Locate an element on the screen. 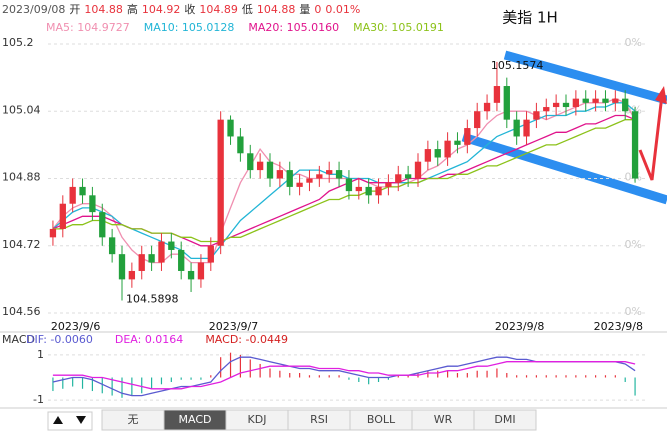 The width and height of the screenshot is (667, 433). low-label: 104.5898 is located at coordinates (152, 298).